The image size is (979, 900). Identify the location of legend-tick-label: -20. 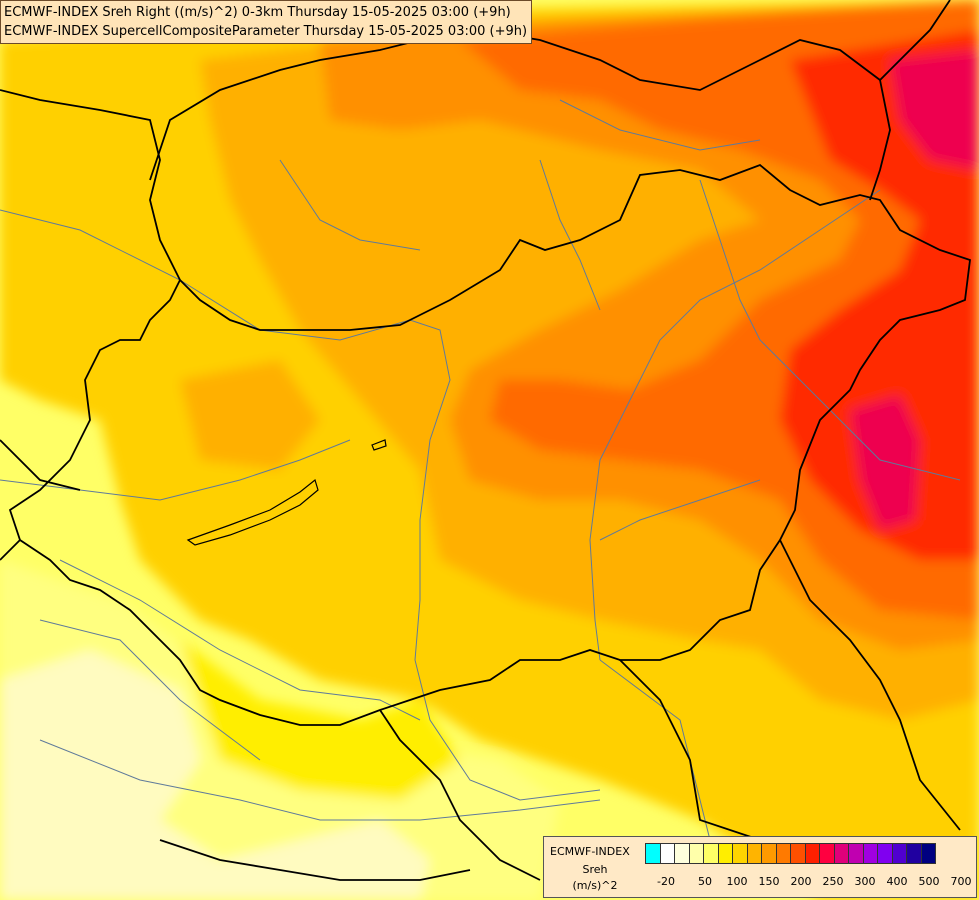
(666, 881).